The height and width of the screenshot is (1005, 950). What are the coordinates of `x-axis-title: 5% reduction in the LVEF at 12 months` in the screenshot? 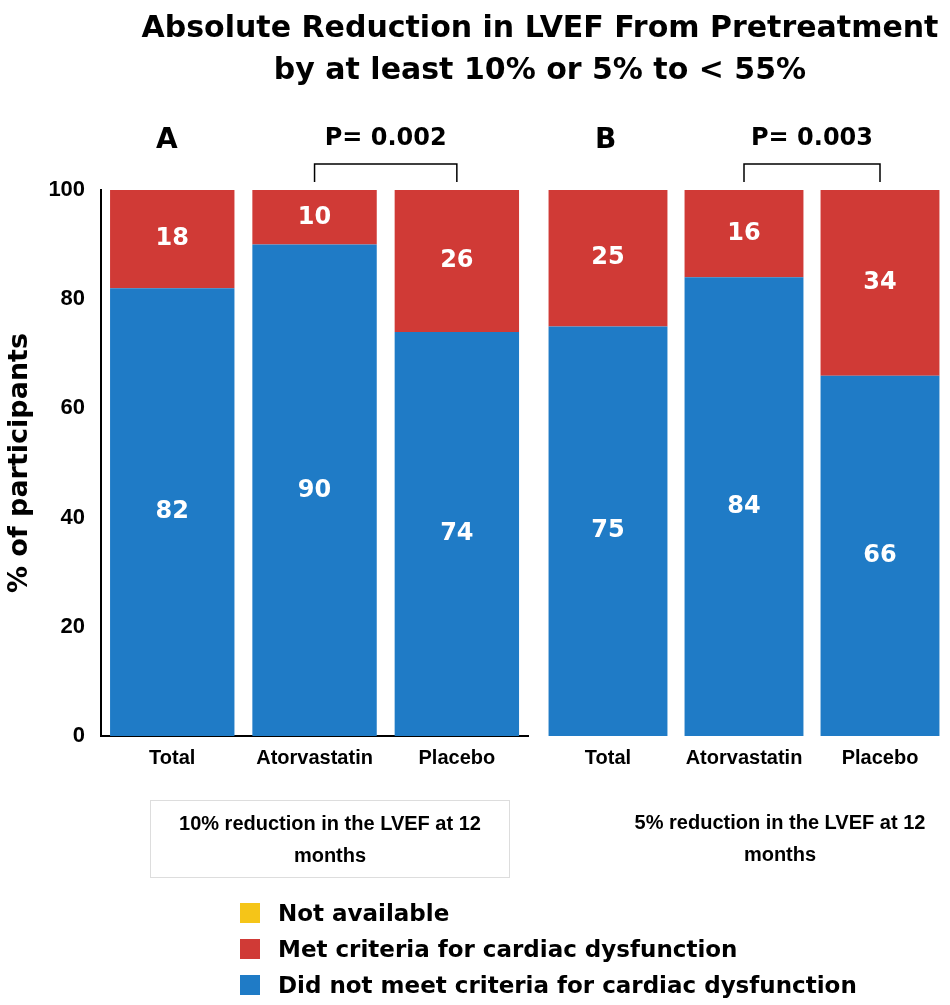 It's located at (780, 838).